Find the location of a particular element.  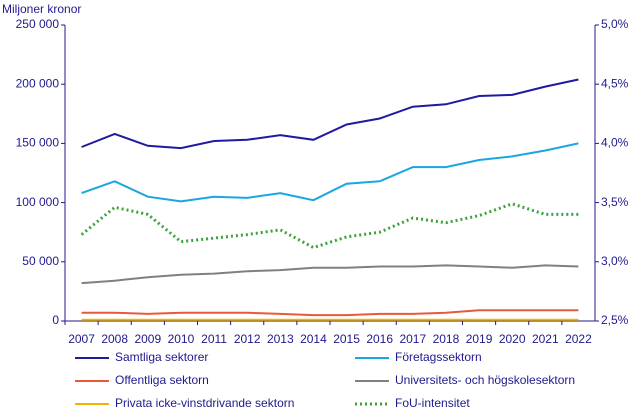

y-axis-label: Miljoner kronor is located at coordinates (41, 9).